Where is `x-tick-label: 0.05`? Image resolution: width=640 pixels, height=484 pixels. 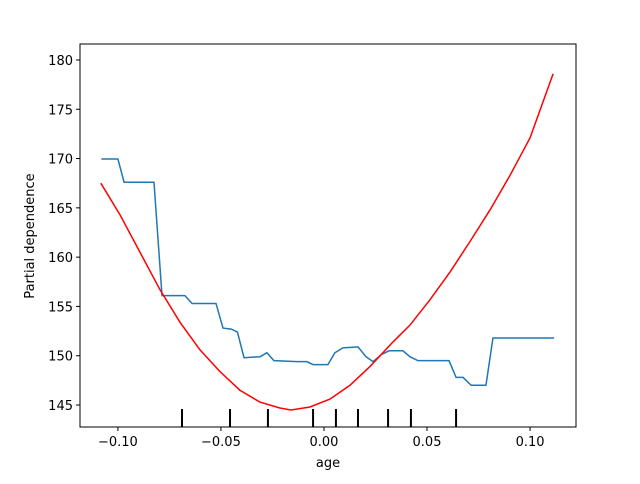
x-tick-label: 0.05 is located at coordinates (427, 442).